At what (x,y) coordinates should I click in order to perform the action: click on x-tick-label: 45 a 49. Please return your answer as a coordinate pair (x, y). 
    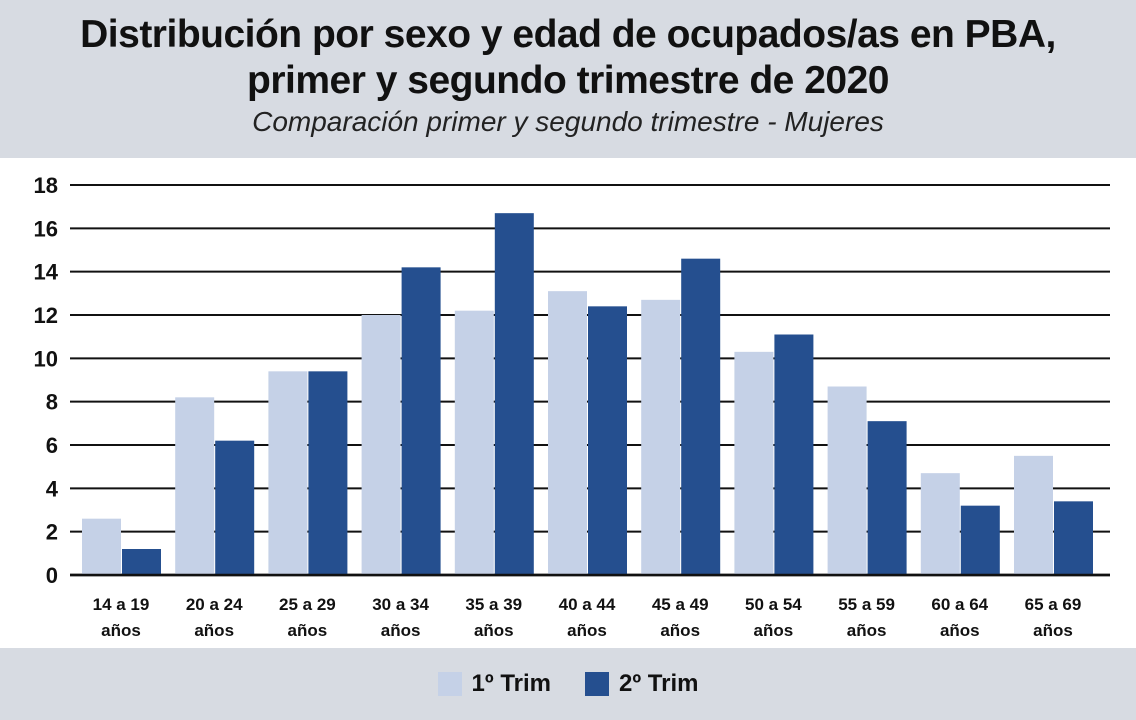
    Looking at the image, I should click on (680, 604).